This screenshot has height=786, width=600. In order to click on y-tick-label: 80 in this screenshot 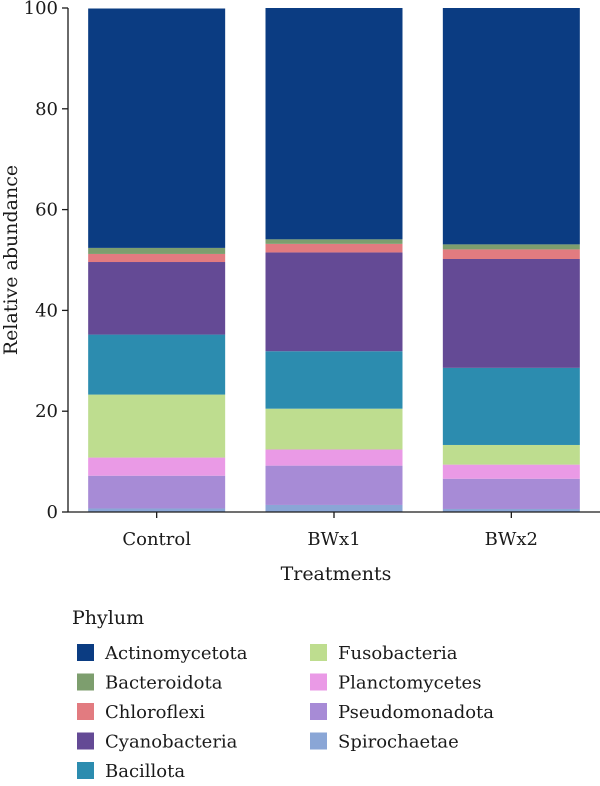, I will do `click(46, 109)`.